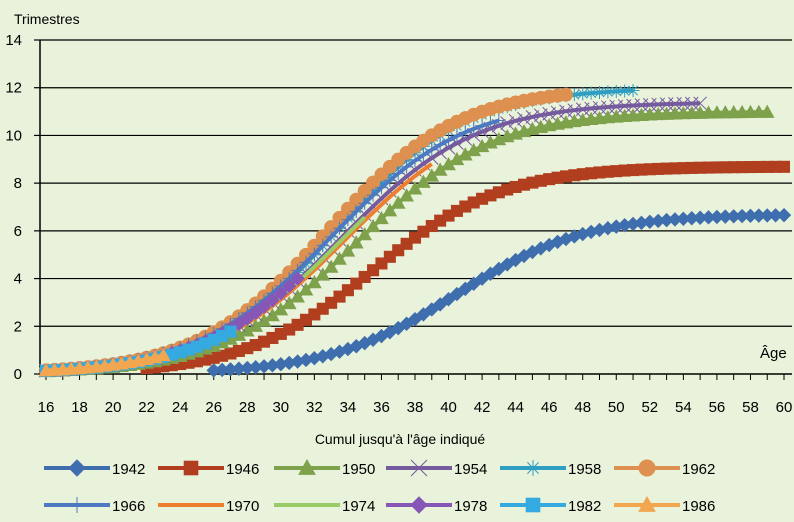 This screenshot has height=522, width=794. I want to click on x-tick-label: 20, so click(113, 407).